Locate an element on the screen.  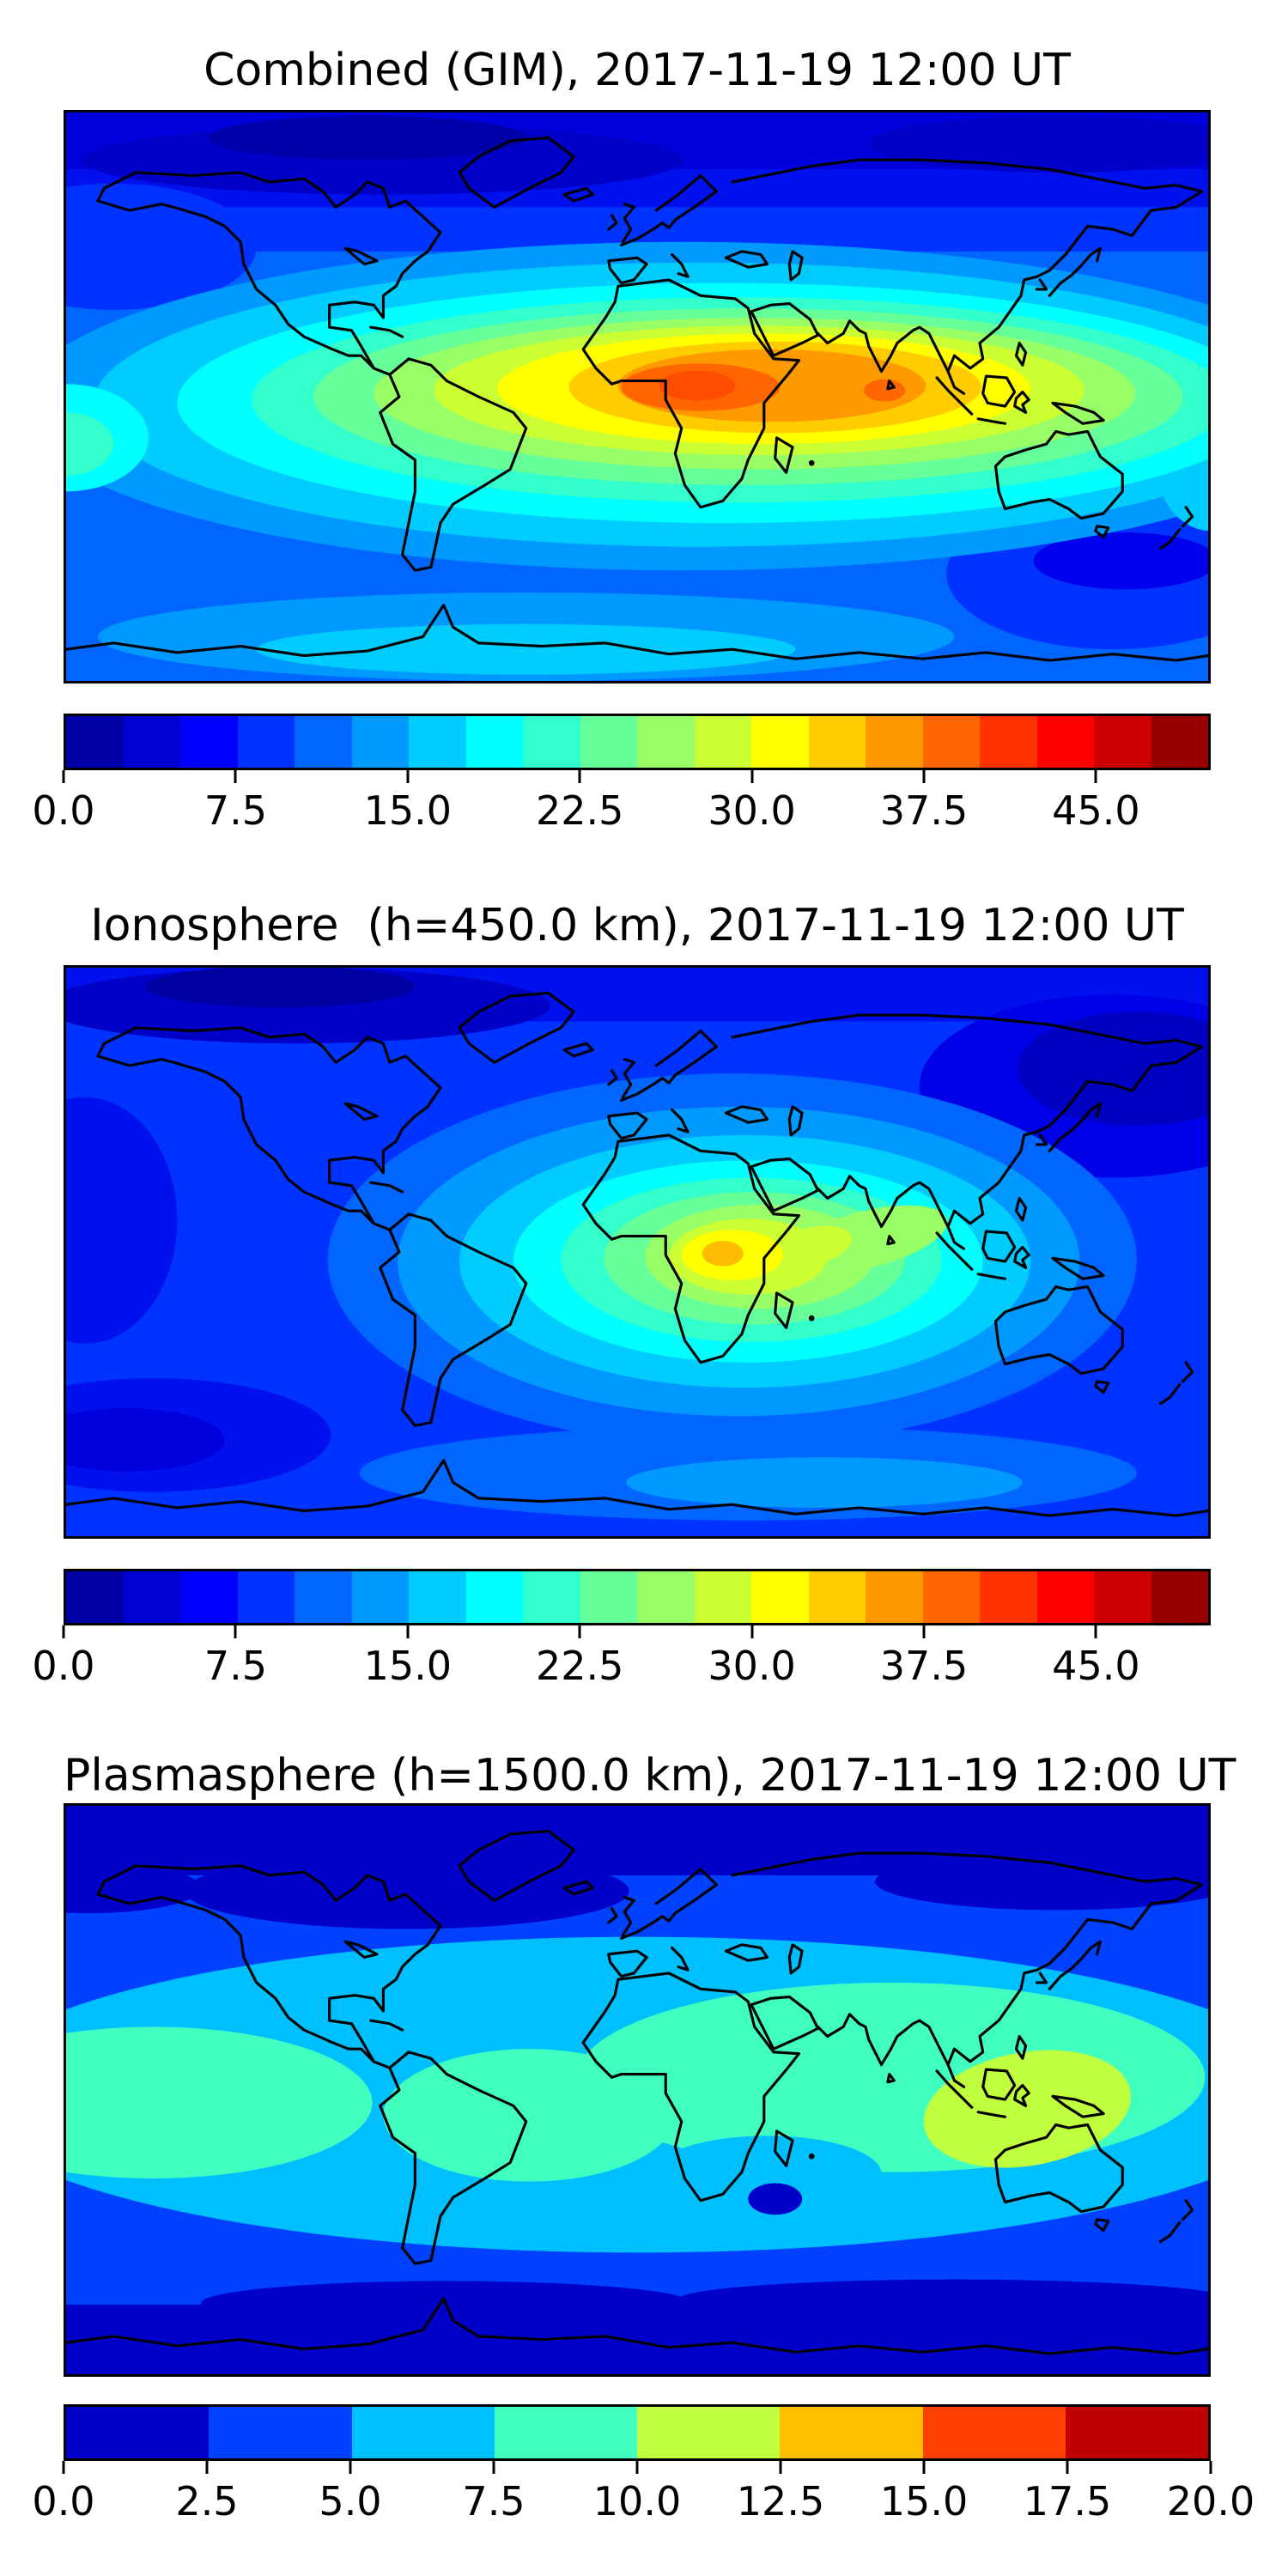
colorbar-tick-label: 15.0 is located at coordinates (408, 810).